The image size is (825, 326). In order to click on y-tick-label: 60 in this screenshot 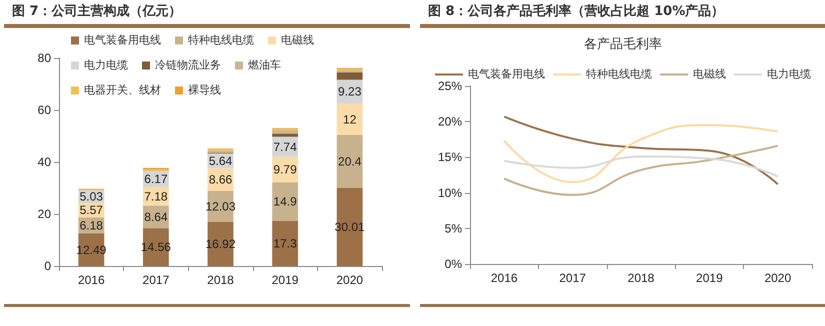, I will do `click(45, 110)`.